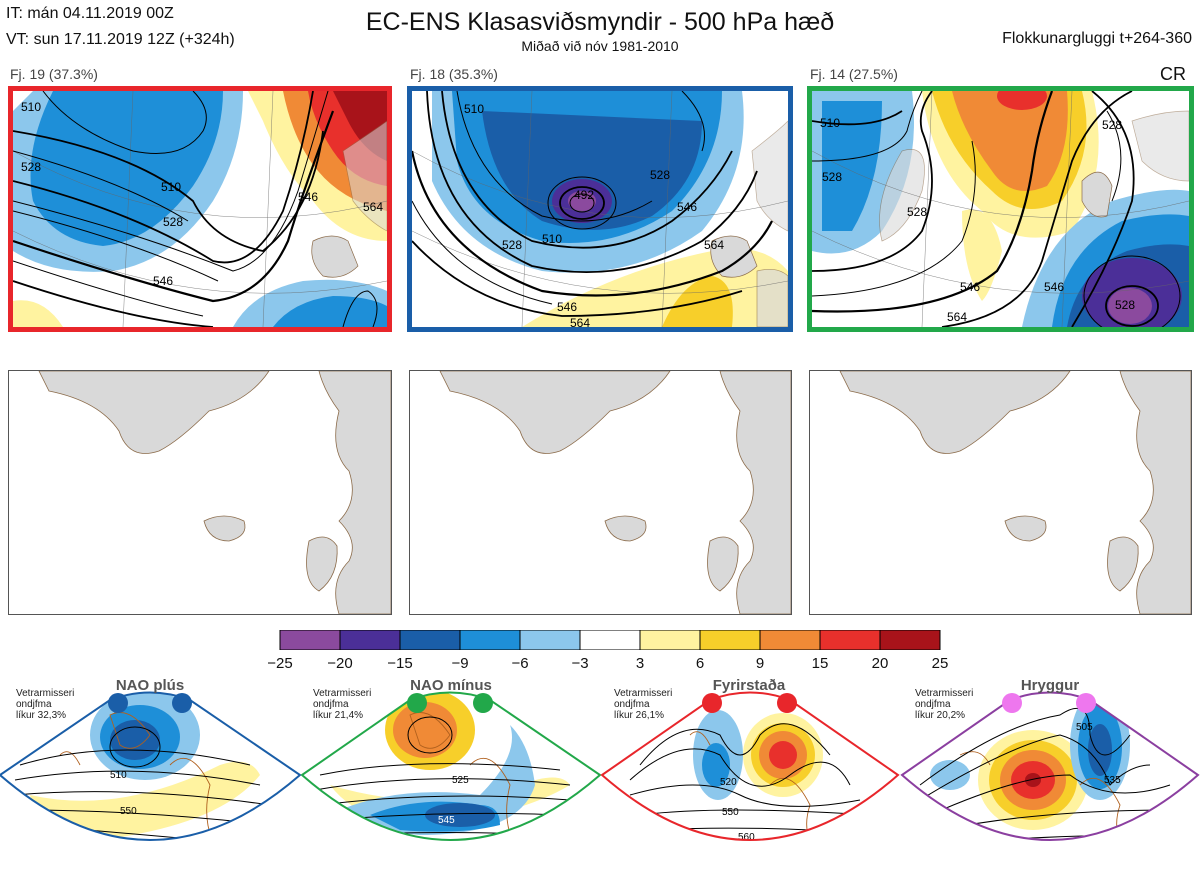 The image size is (1200, 871). I want to click on anomaly-warm-mid, so click(697, 301).